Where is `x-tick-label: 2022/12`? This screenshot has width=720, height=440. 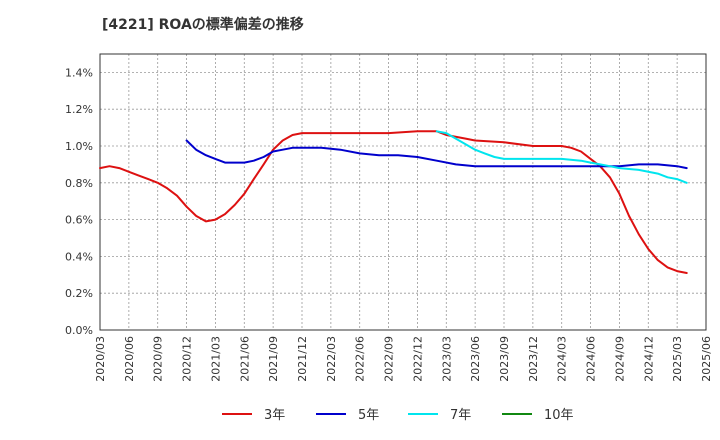 x-tick-label: 2022/12 is located at coordinates (417, 359).